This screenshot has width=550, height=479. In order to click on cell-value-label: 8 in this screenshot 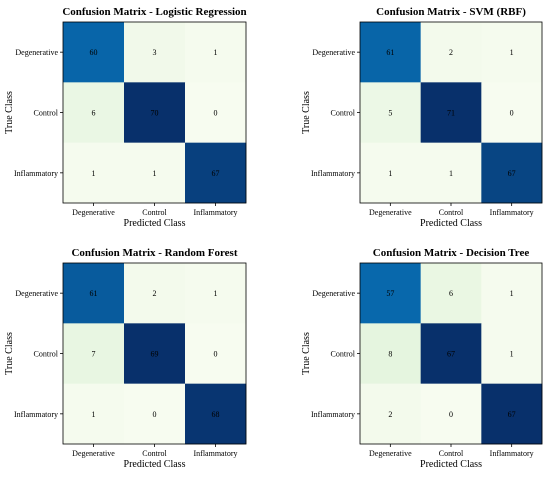, I will do `click(390, 354)`.